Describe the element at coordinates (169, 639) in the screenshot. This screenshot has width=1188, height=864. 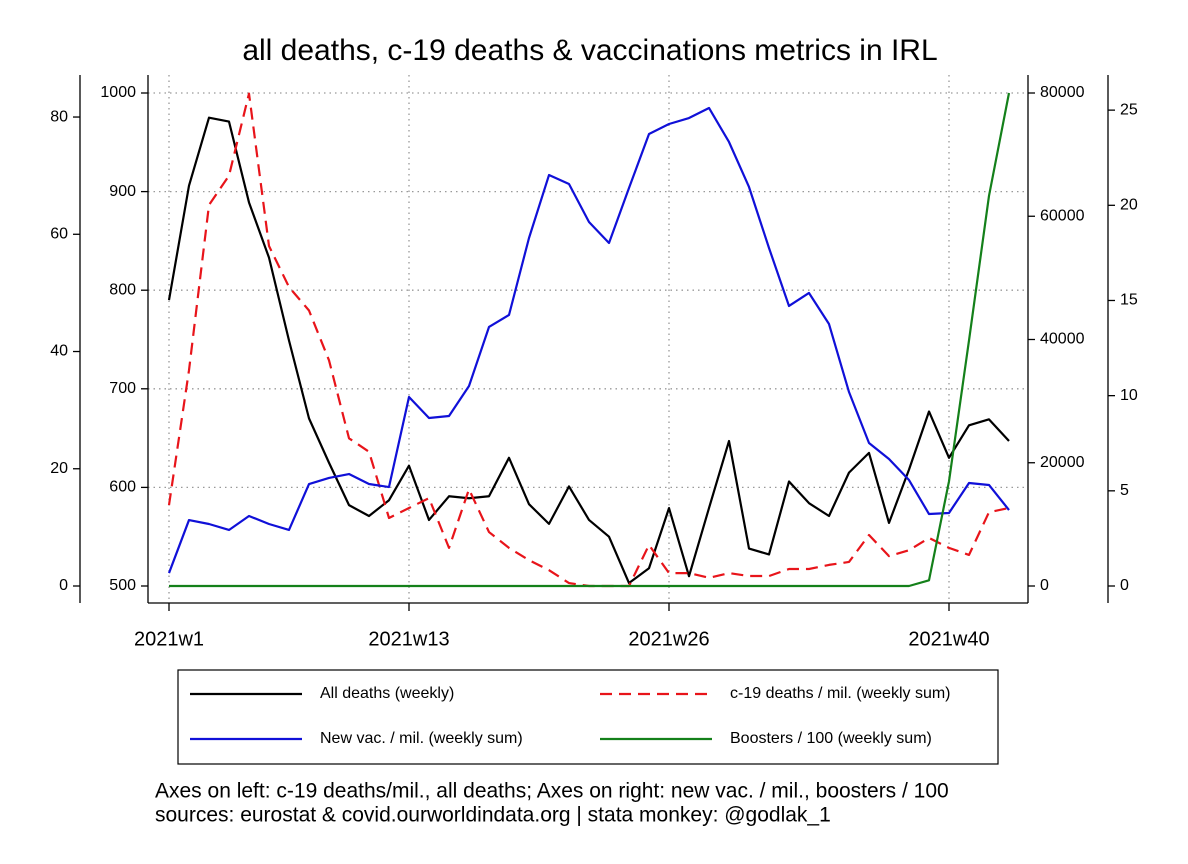
I see `x-tick-label: 2021w1` at that location.